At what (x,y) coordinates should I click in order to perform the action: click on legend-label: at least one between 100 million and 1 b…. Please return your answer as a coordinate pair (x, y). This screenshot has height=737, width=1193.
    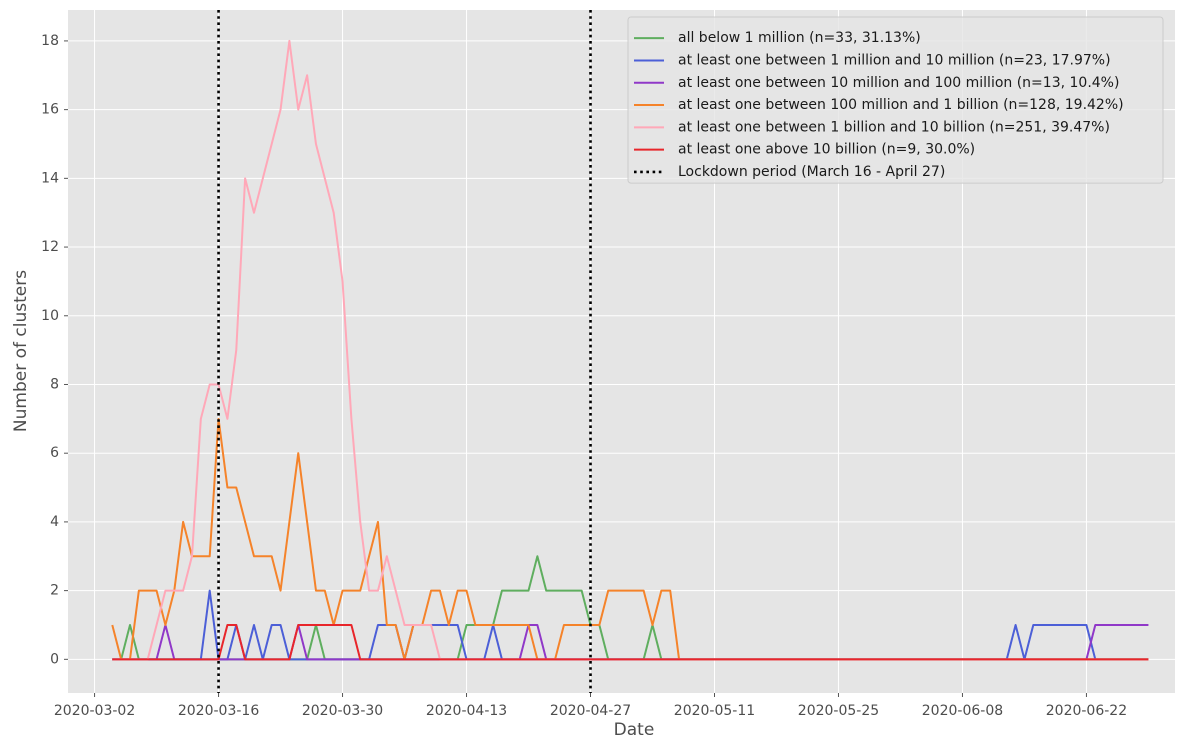
    Looking at the image, I should click on (901, 105).